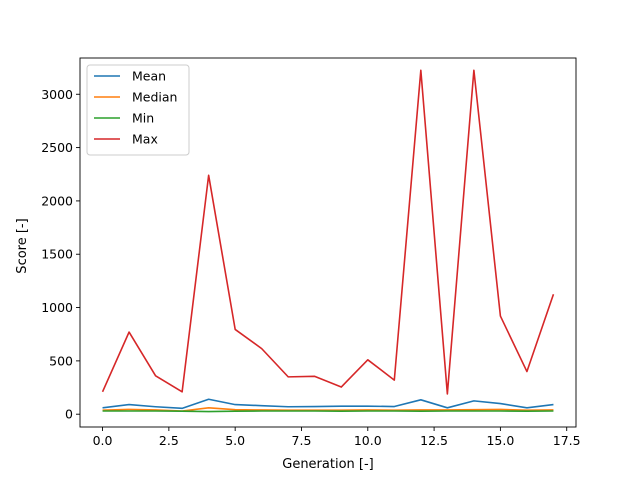  What do you see at coordinates (328, 464) in the screenshot?
I see `x-axis-label: Generation [-]` at bounding box center [328, 464].